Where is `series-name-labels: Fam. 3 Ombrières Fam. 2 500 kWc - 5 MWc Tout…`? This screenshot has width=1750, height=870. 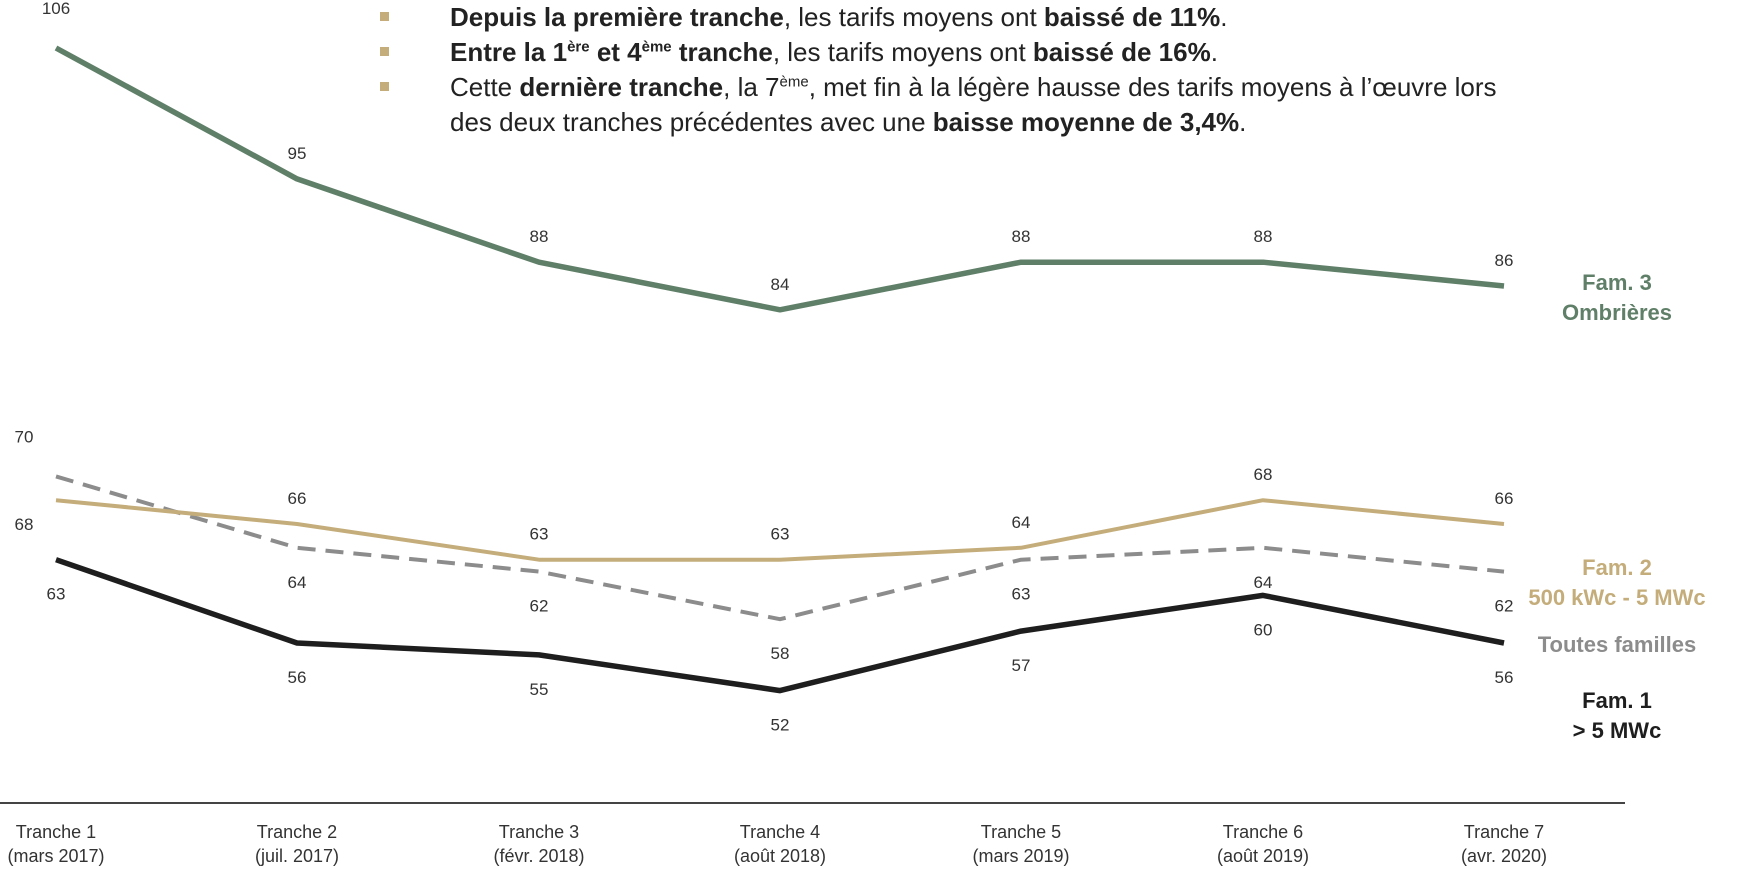 series-name-labels: Fam. 3 Ombrières Fam. 2 500 kWc - 5 MWc Tout… is located at coordinates (1616, 506).